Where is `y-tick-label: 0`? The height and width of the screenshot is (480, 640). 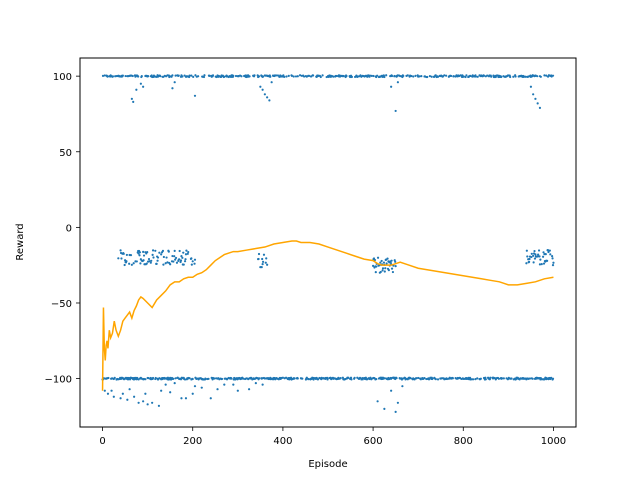
y-tick-label: 0 is located at coordinates (69, 228).